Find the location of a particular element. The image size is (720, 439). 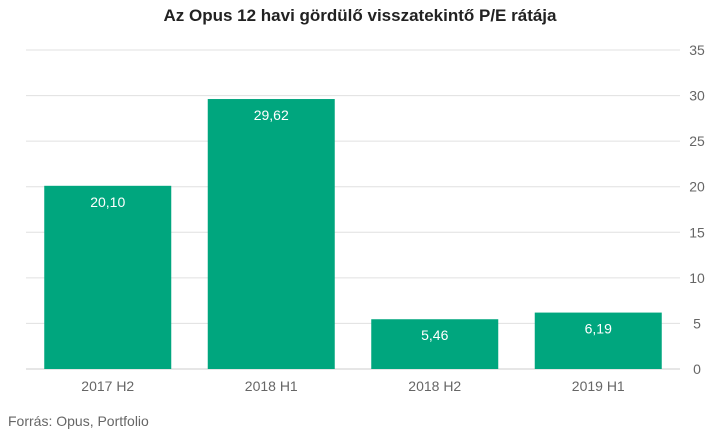

y-tick-label: 0 is located at coordinates (697, 369).